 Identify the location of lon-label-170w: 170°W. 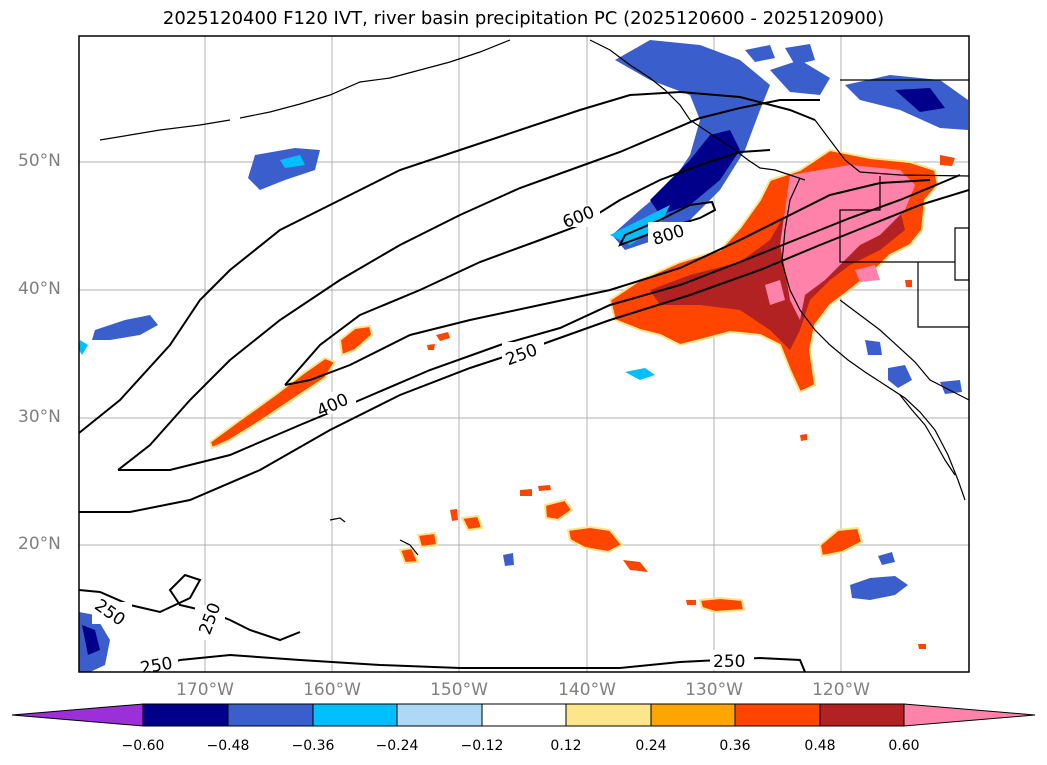
(205, 690).